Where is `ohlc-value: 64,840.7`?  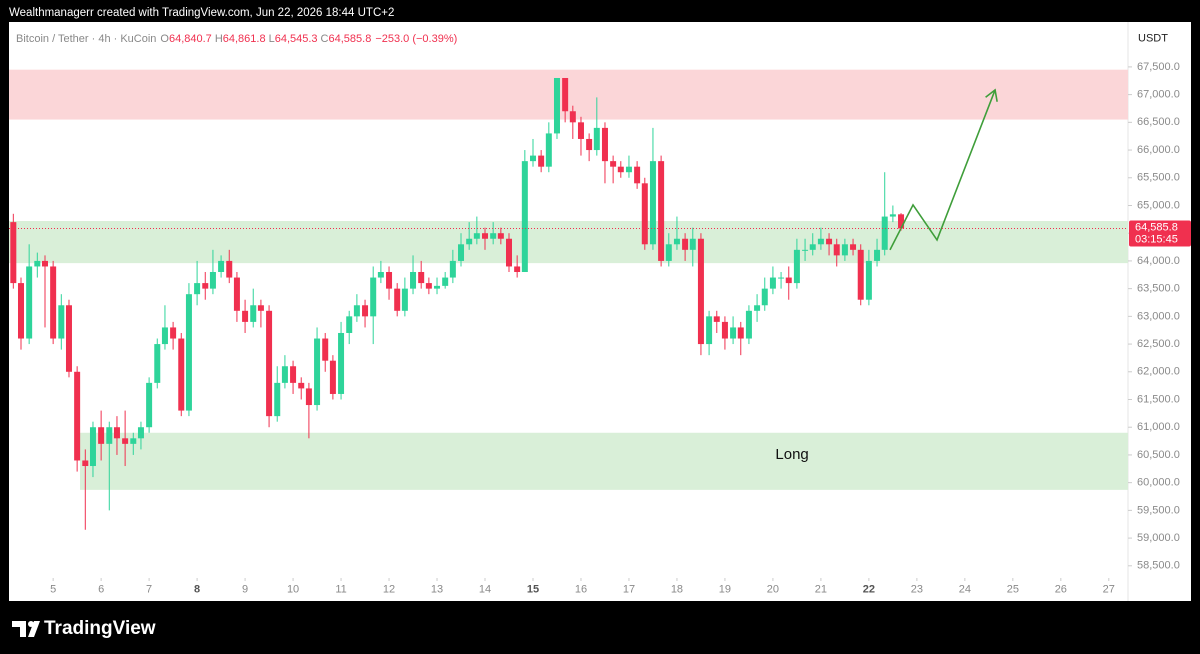 ohlc-value: 64,840.7 is located at coordinates (190, 39).